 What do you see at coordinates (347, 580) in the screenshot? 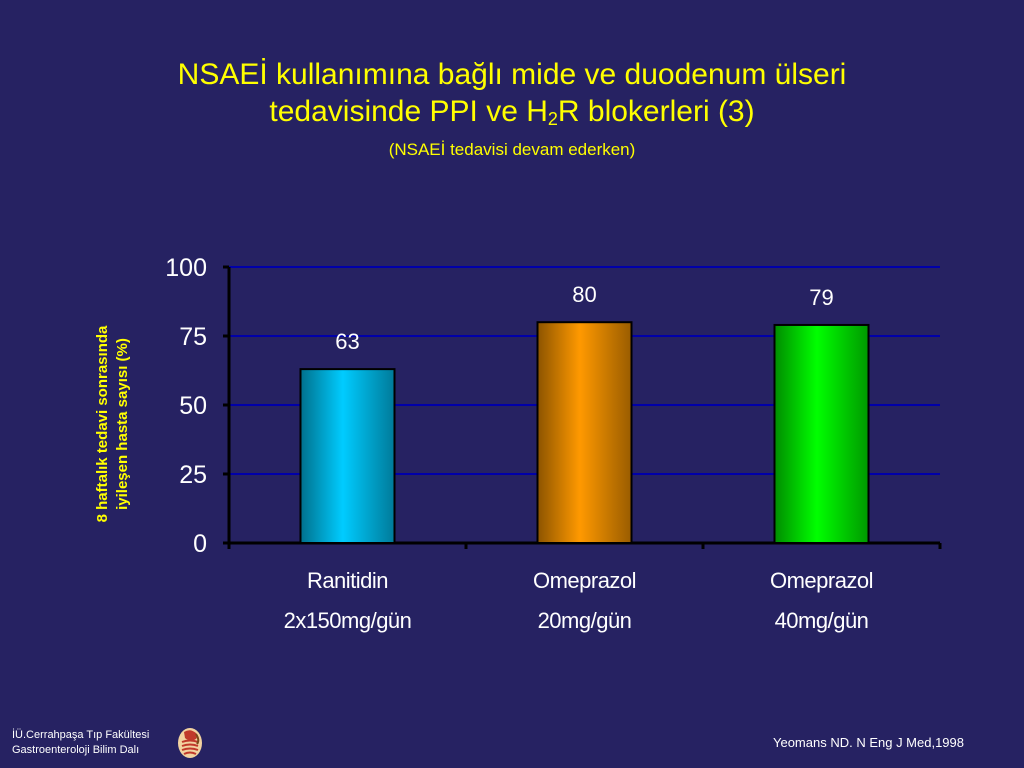
I see `x-tick-label: Ranitidin` at bounding box center [347, 580].